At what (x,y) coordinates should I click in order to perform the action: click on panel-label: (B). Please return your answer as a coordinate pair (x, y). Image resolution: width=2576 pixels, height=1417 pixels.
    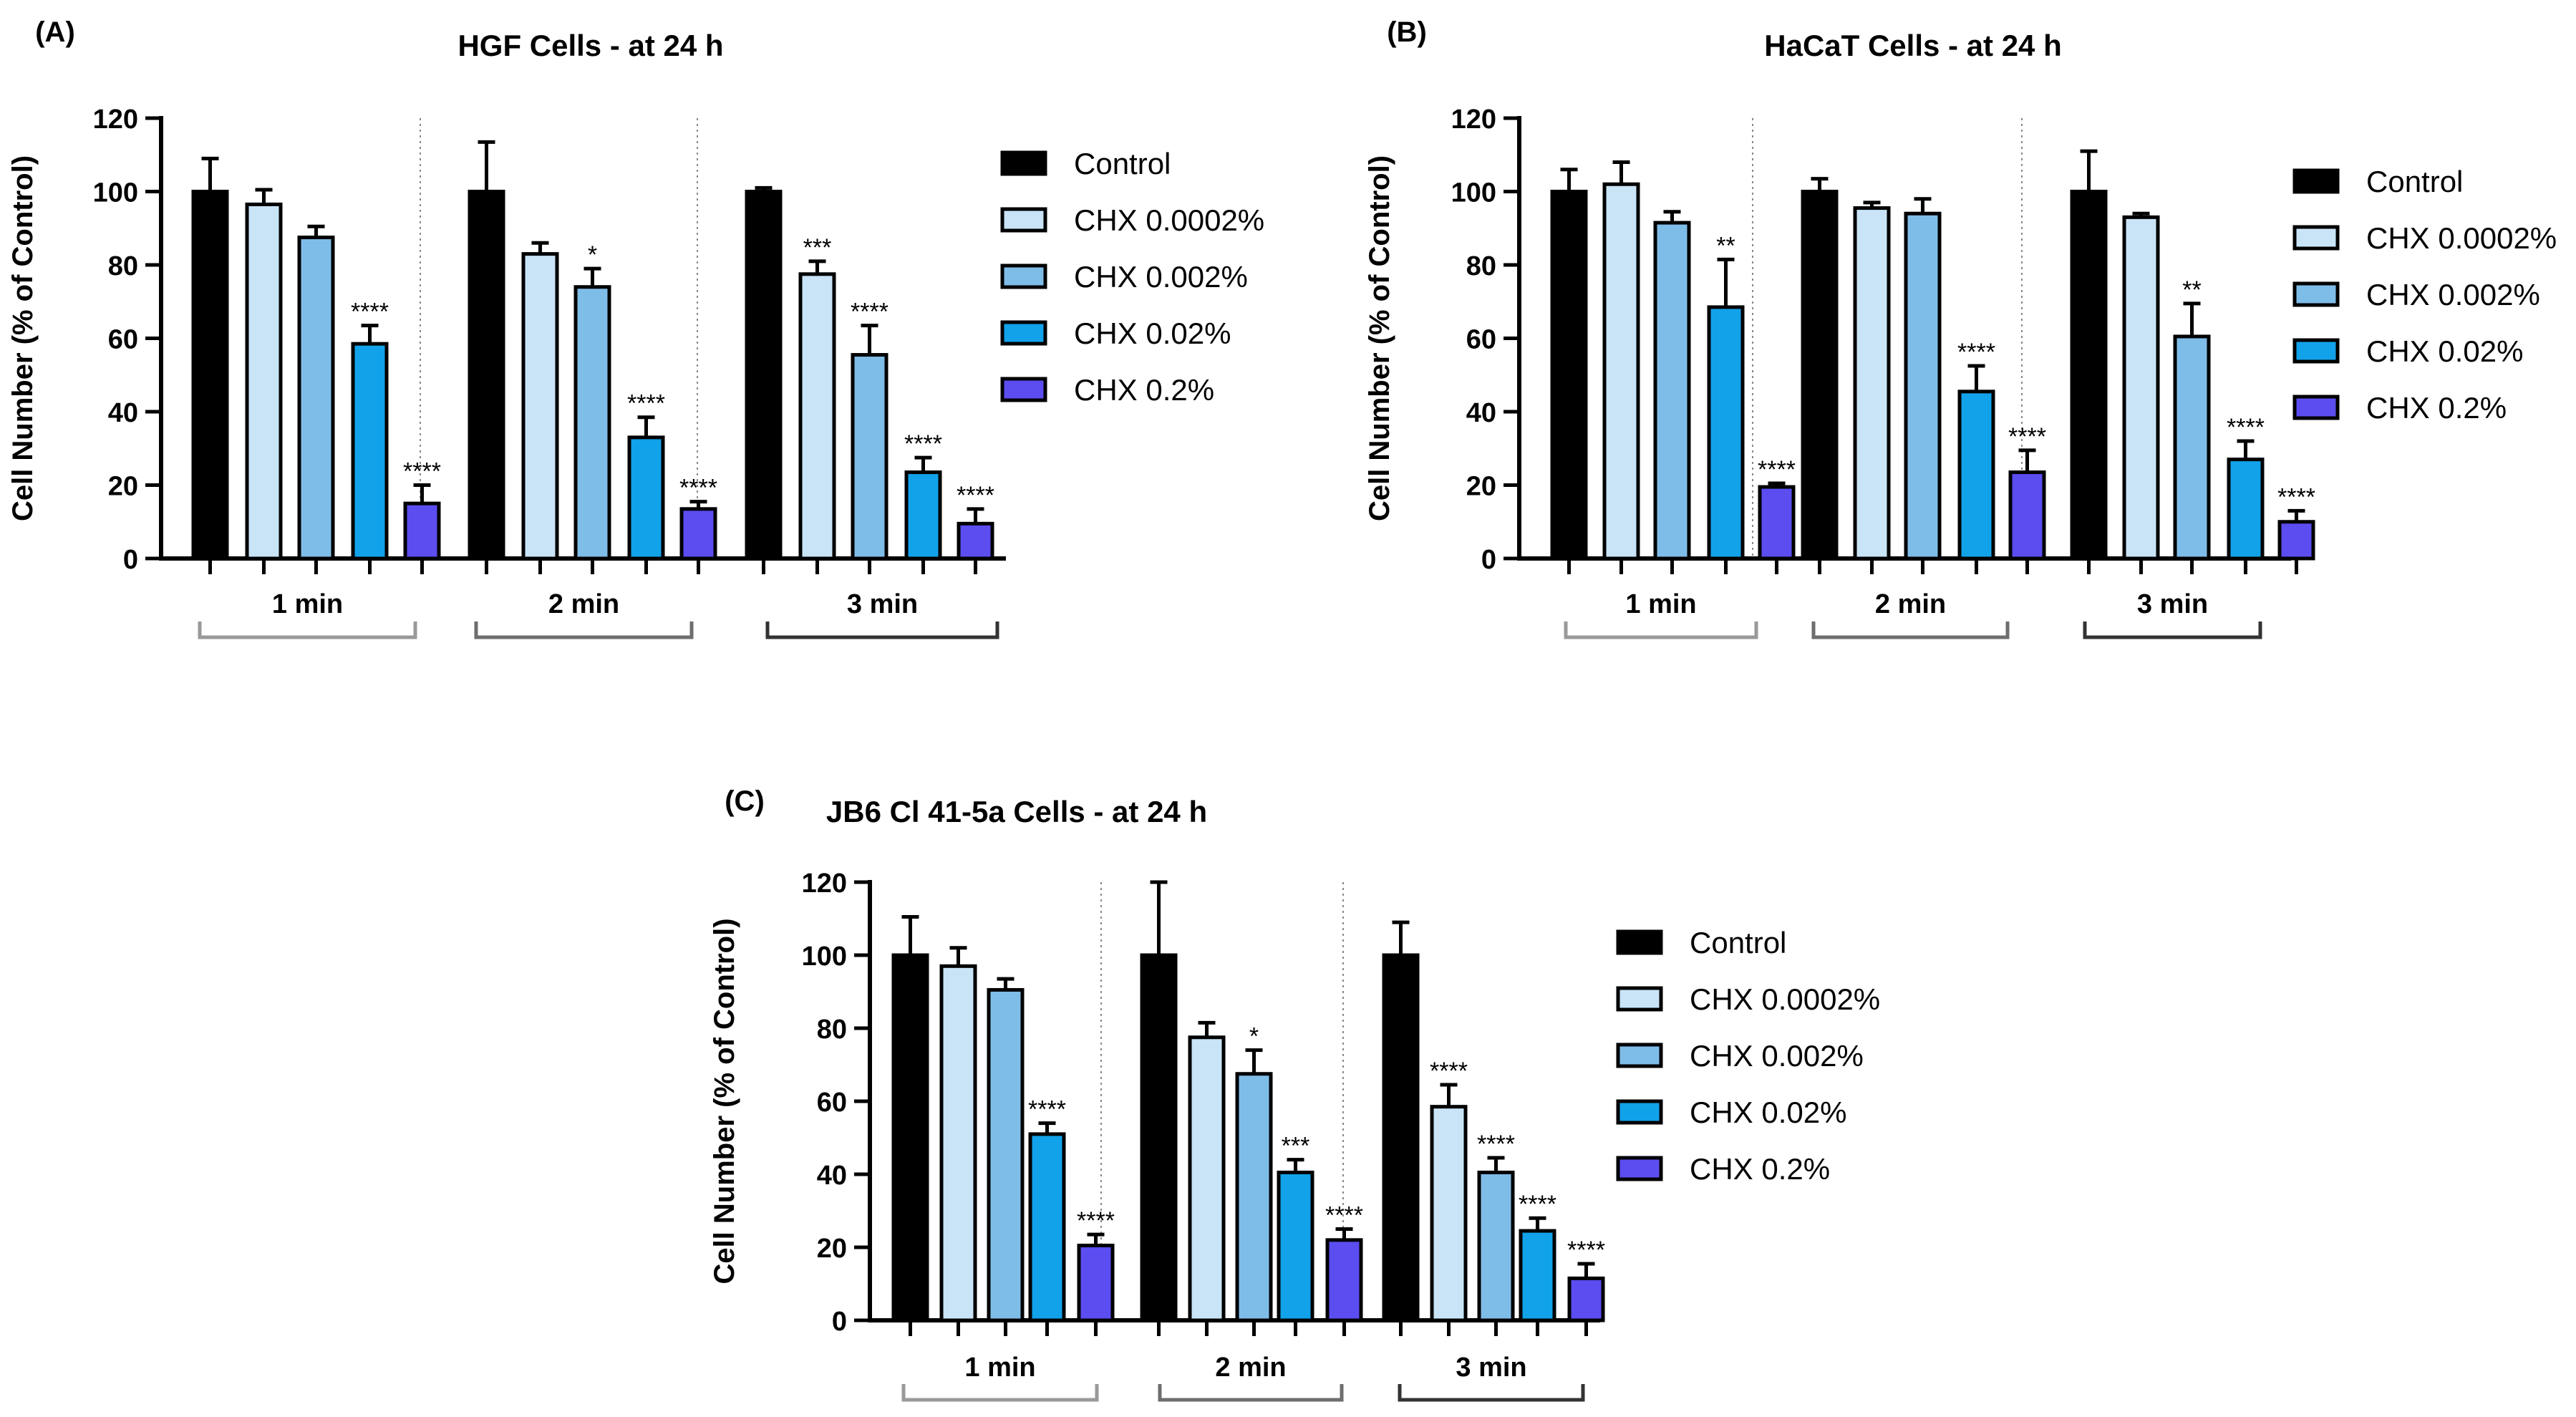
    Looking at the image, I should click on (1407, 32).